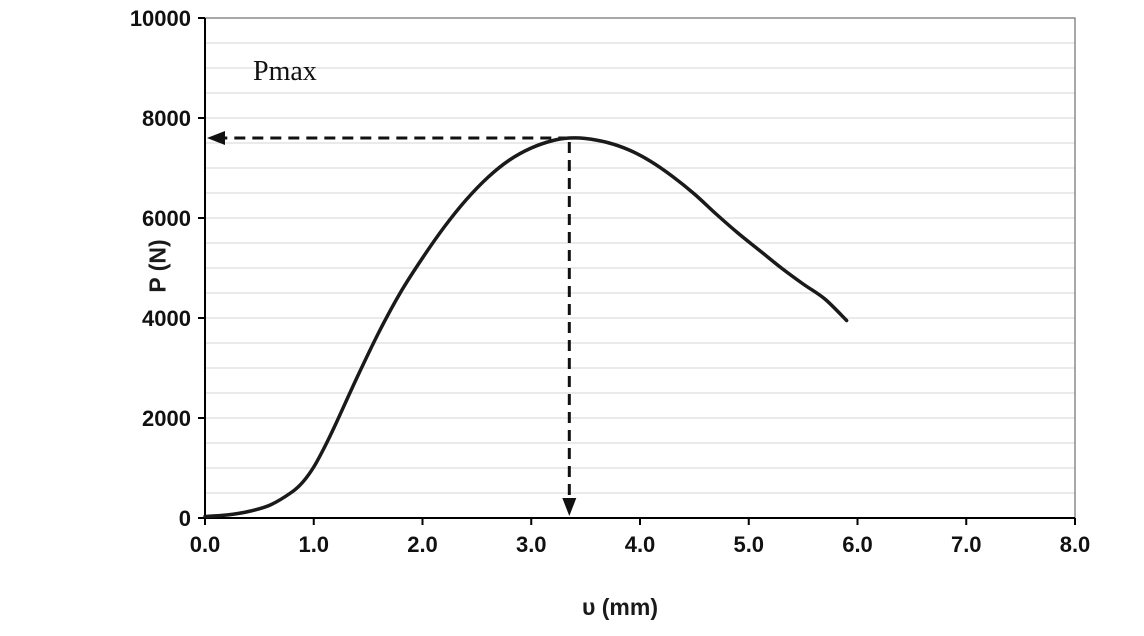 The height and width of the screenshot is (636, 1144). Describe the element at coordinates (166, 318) in the screenshot. I see `y-tick-label: 4000` at that location.